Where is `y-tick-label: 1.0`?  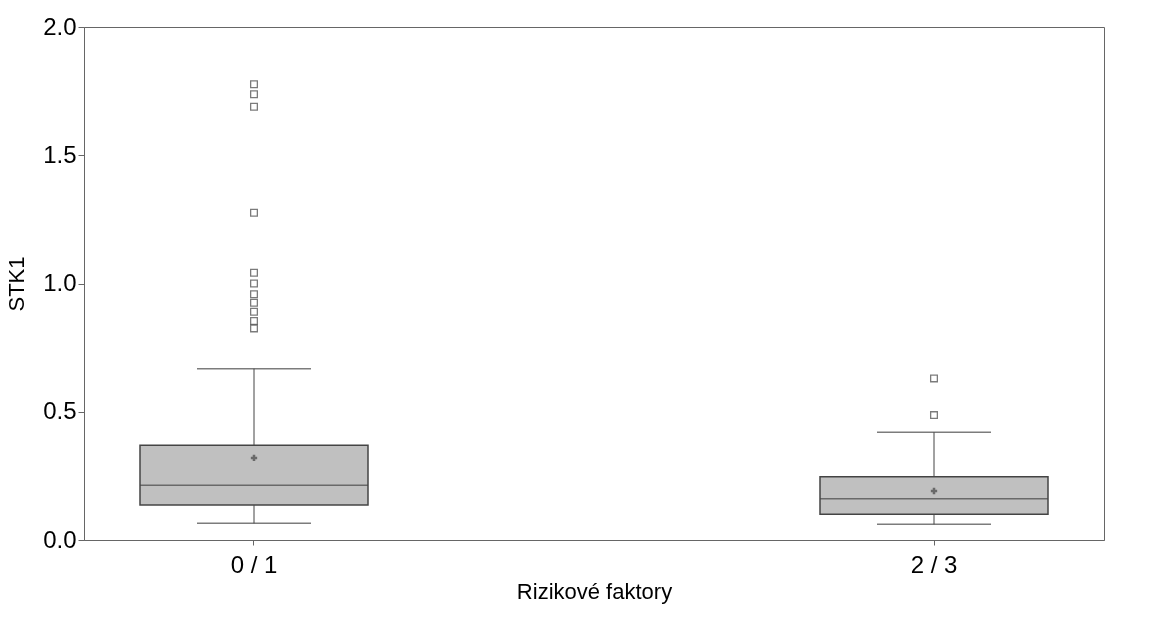 y-tick-label: 1.0 is located at coordinates (60, 282).